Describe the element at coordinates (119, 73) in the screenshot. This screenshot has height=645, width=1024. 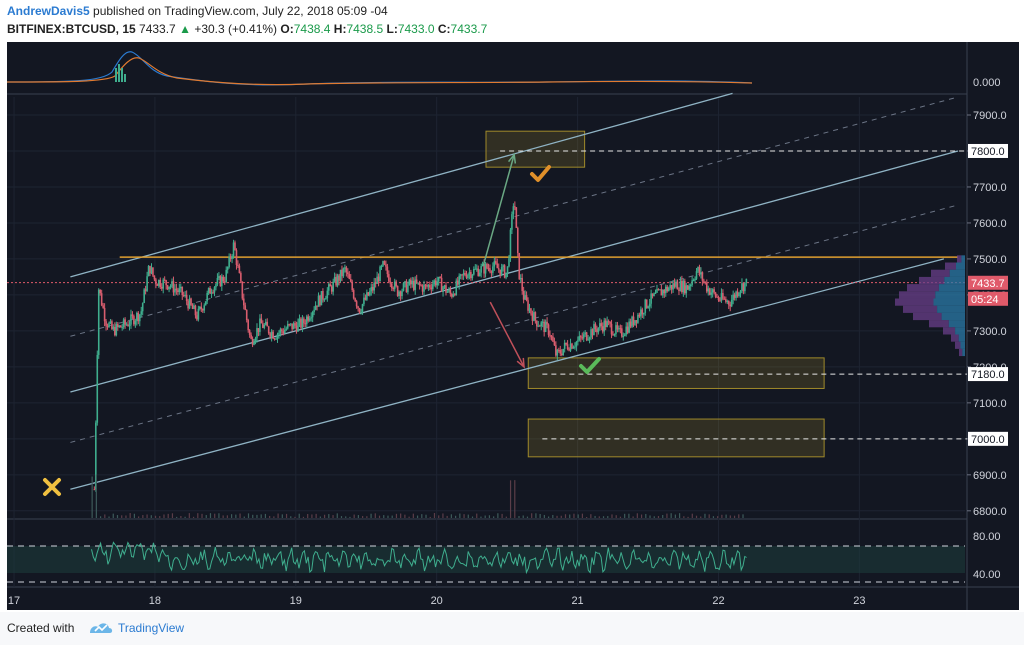
I see `macd-histogram-bar` at that location.